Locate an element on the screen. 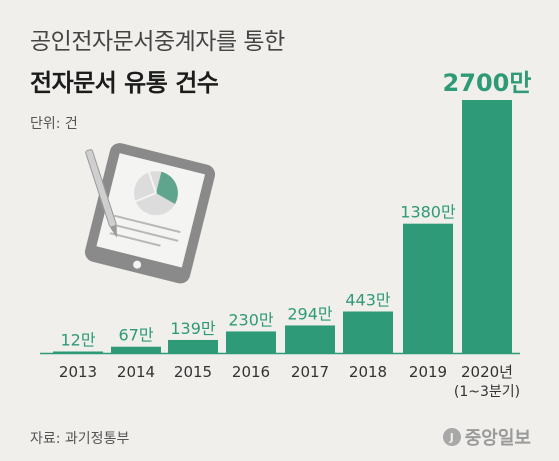 The height and width of the screenshot is (461, 559). bar-2020 is located at coordinates (487, 226).